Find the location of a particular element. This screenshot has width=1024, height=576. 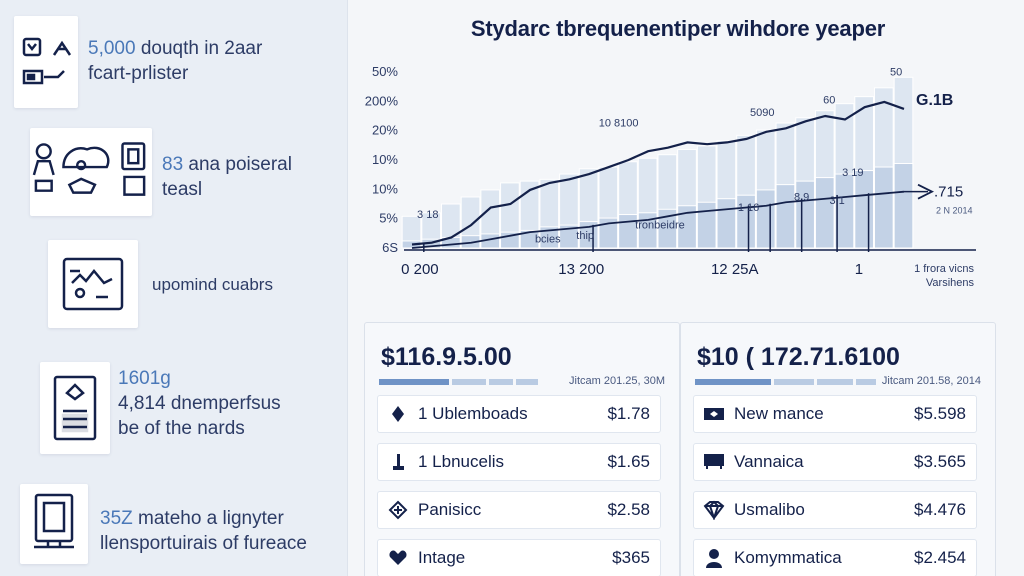

data-label: 60 is located at coordinates (829, 101).